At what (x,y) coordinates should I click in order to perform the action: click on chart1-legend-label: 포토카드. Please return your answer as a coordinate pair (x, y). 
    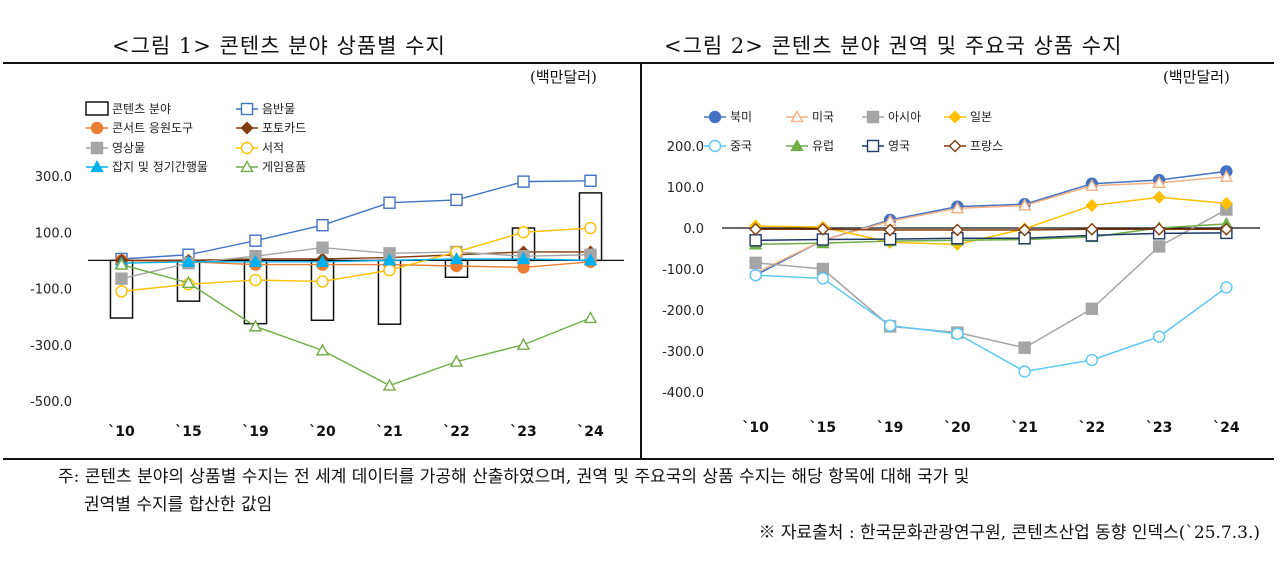
    Looking at the image, I should click on (284, 128).